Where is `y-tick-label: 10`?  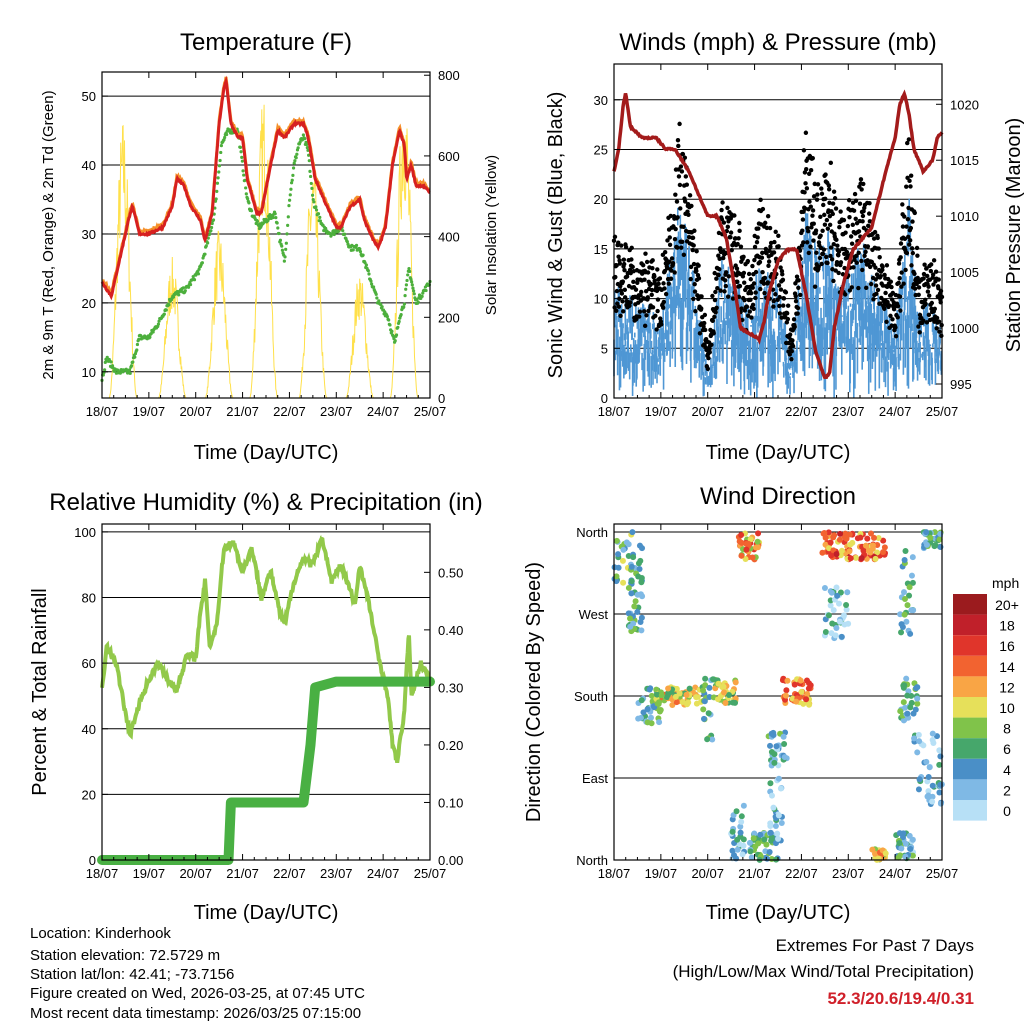 y-tick-label: 10 is located at coordinates (89, 372).